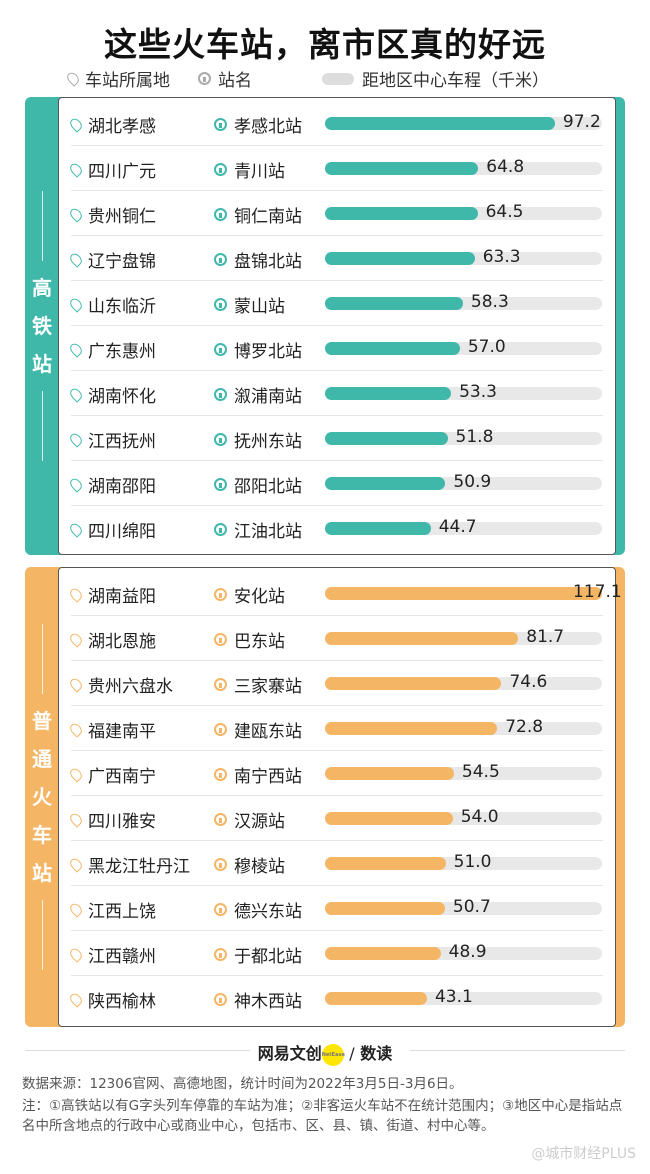 The image size is (650, 1174). Describe the element at coordinates (524, 727) in the screenshot. I see `value-label: 72.8` at that location.